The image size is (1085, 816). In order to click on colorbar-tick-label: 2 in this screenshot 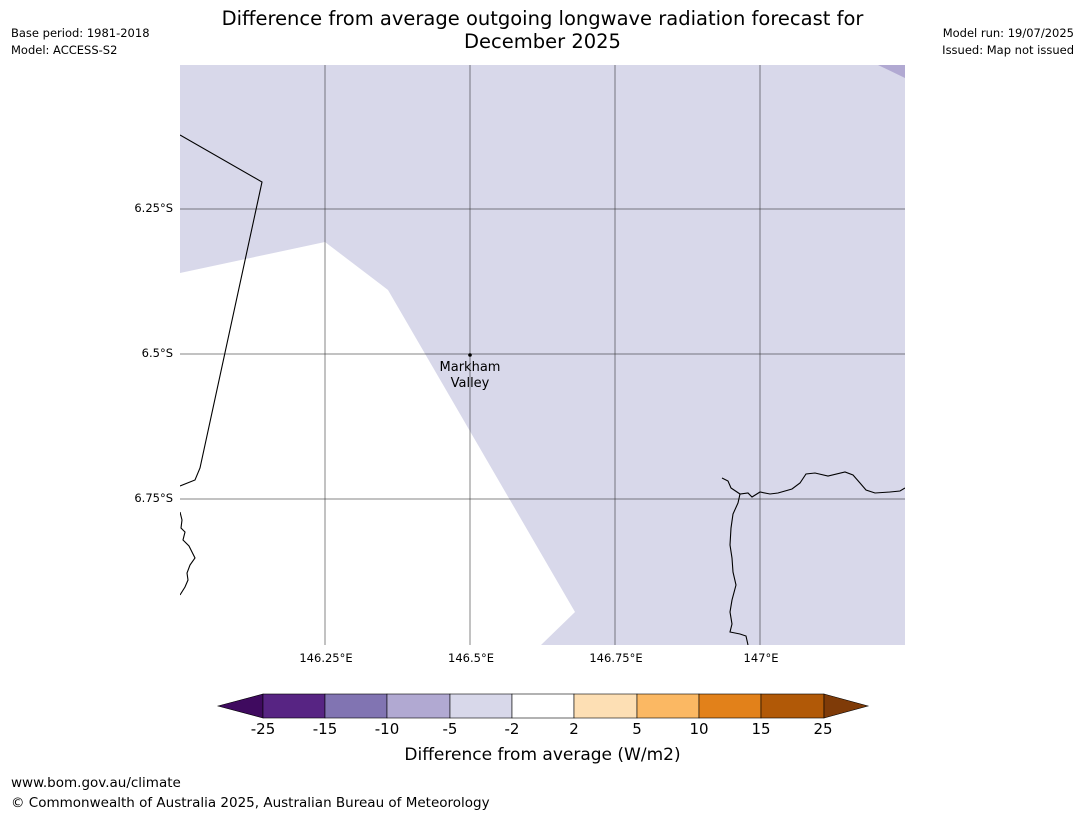, I will do `click(574, 729)`.